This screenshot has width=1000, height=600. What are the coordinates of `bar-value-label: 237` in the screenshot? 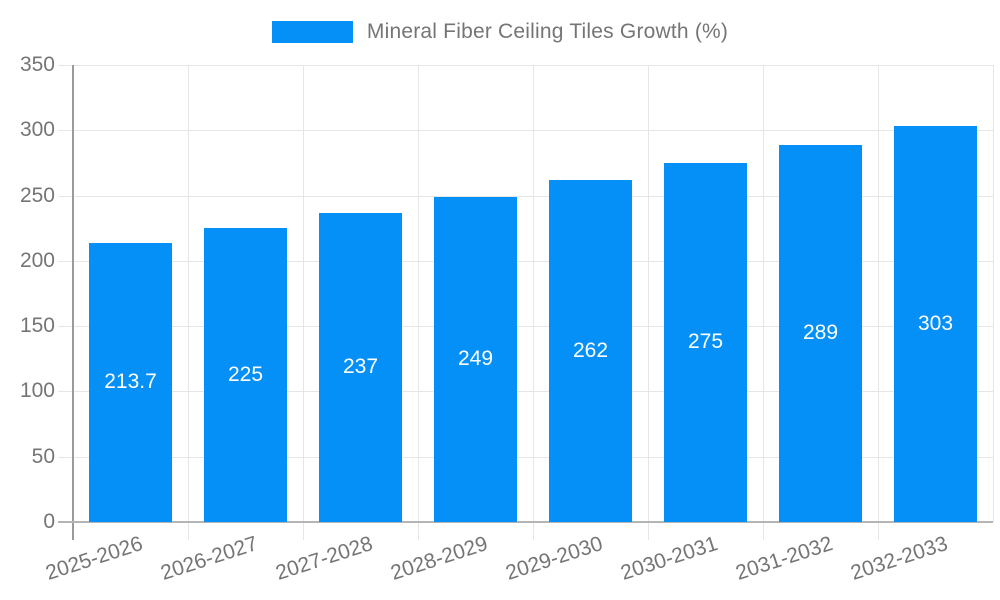 It's located at (360, 367).